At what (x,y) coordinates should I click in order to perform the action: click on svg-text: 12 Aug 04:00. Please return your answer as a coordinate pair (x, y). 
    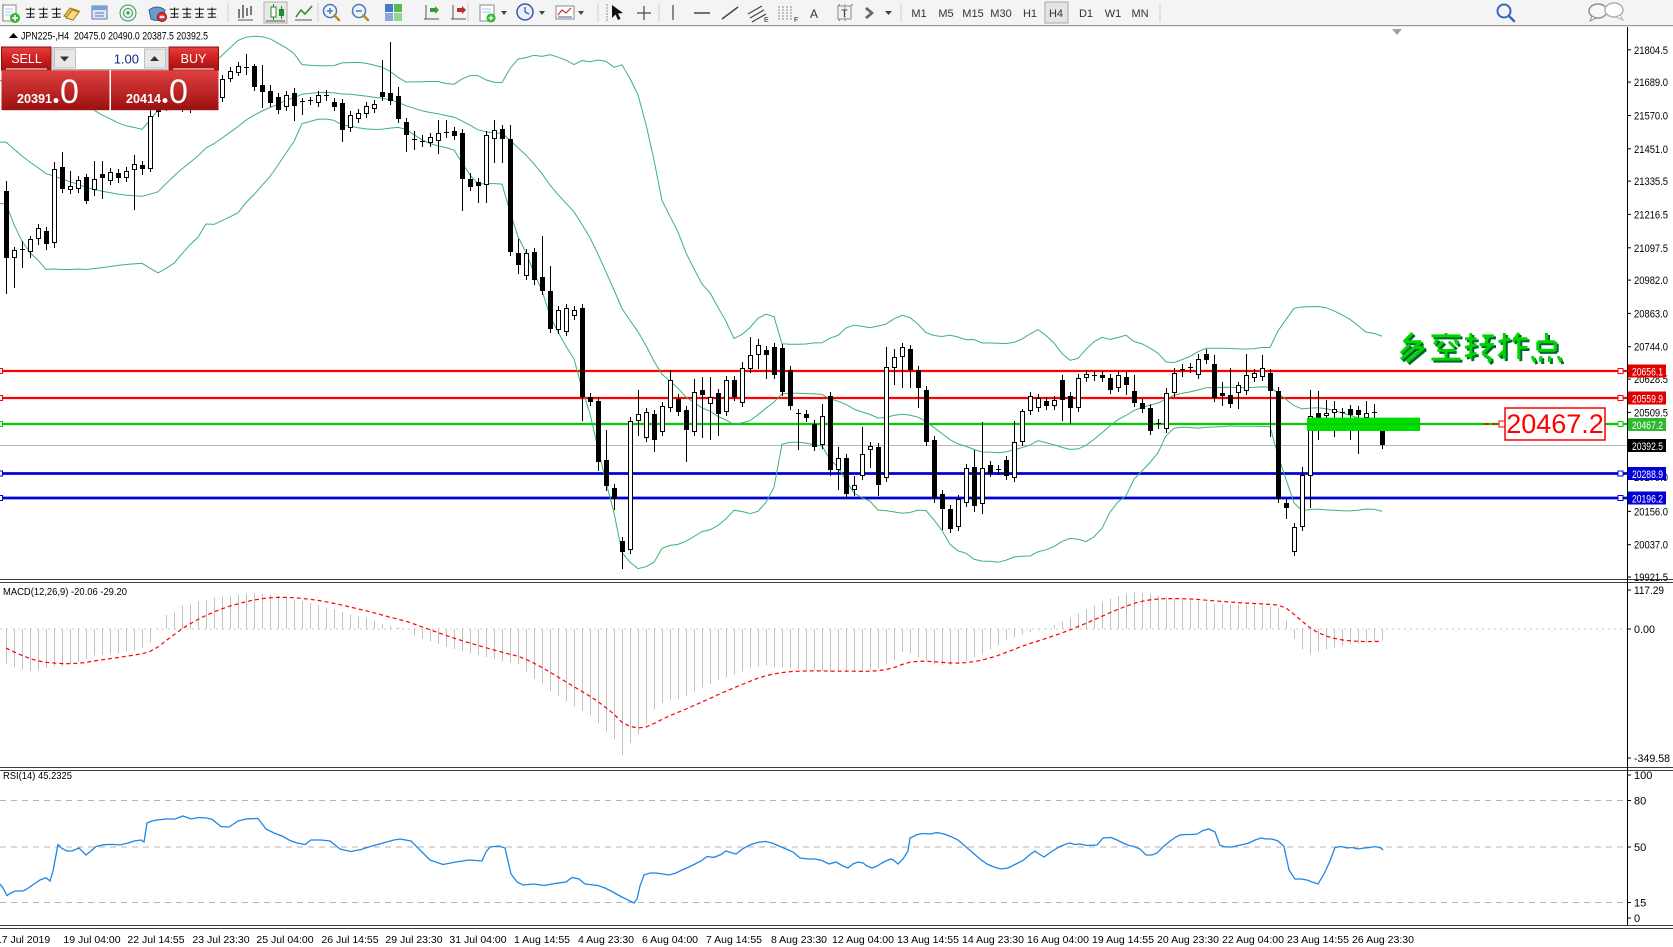
    Looking at the image, I should click on (863, 940).